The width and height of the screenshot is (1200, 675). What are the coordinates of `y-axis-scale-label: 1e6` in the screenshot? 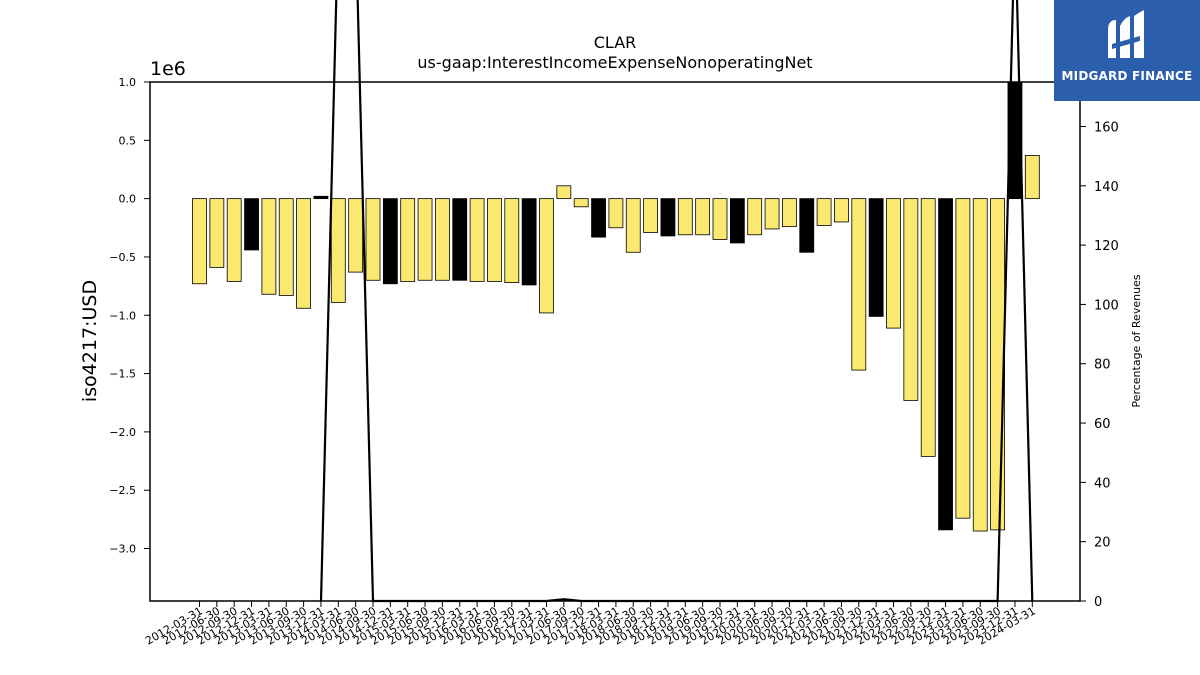 It's located at (168, 69).